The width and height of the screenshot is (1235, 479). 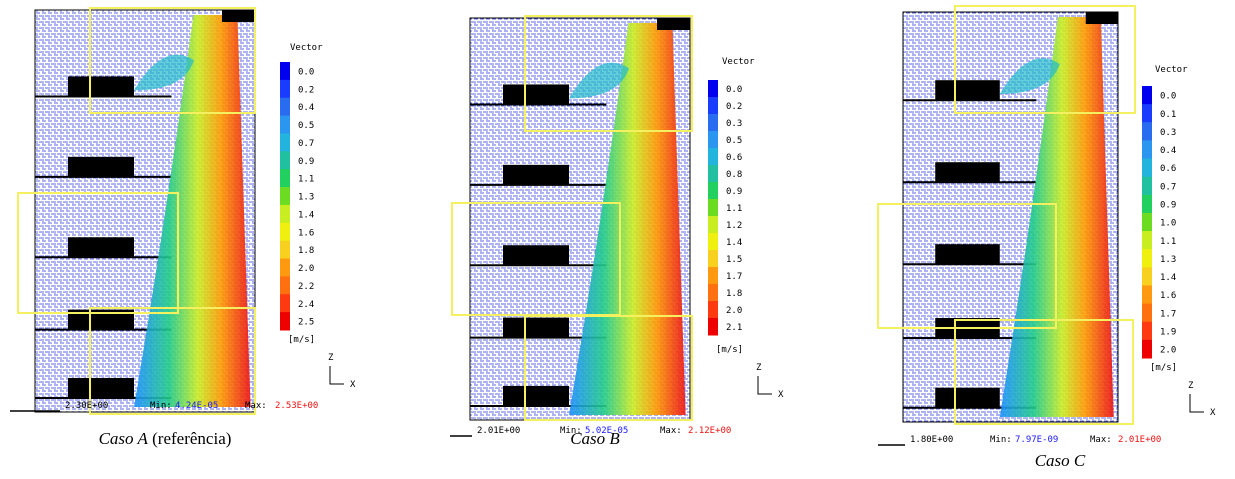 I want to click on legend-label: 1.5, so click(x=734, y=260).